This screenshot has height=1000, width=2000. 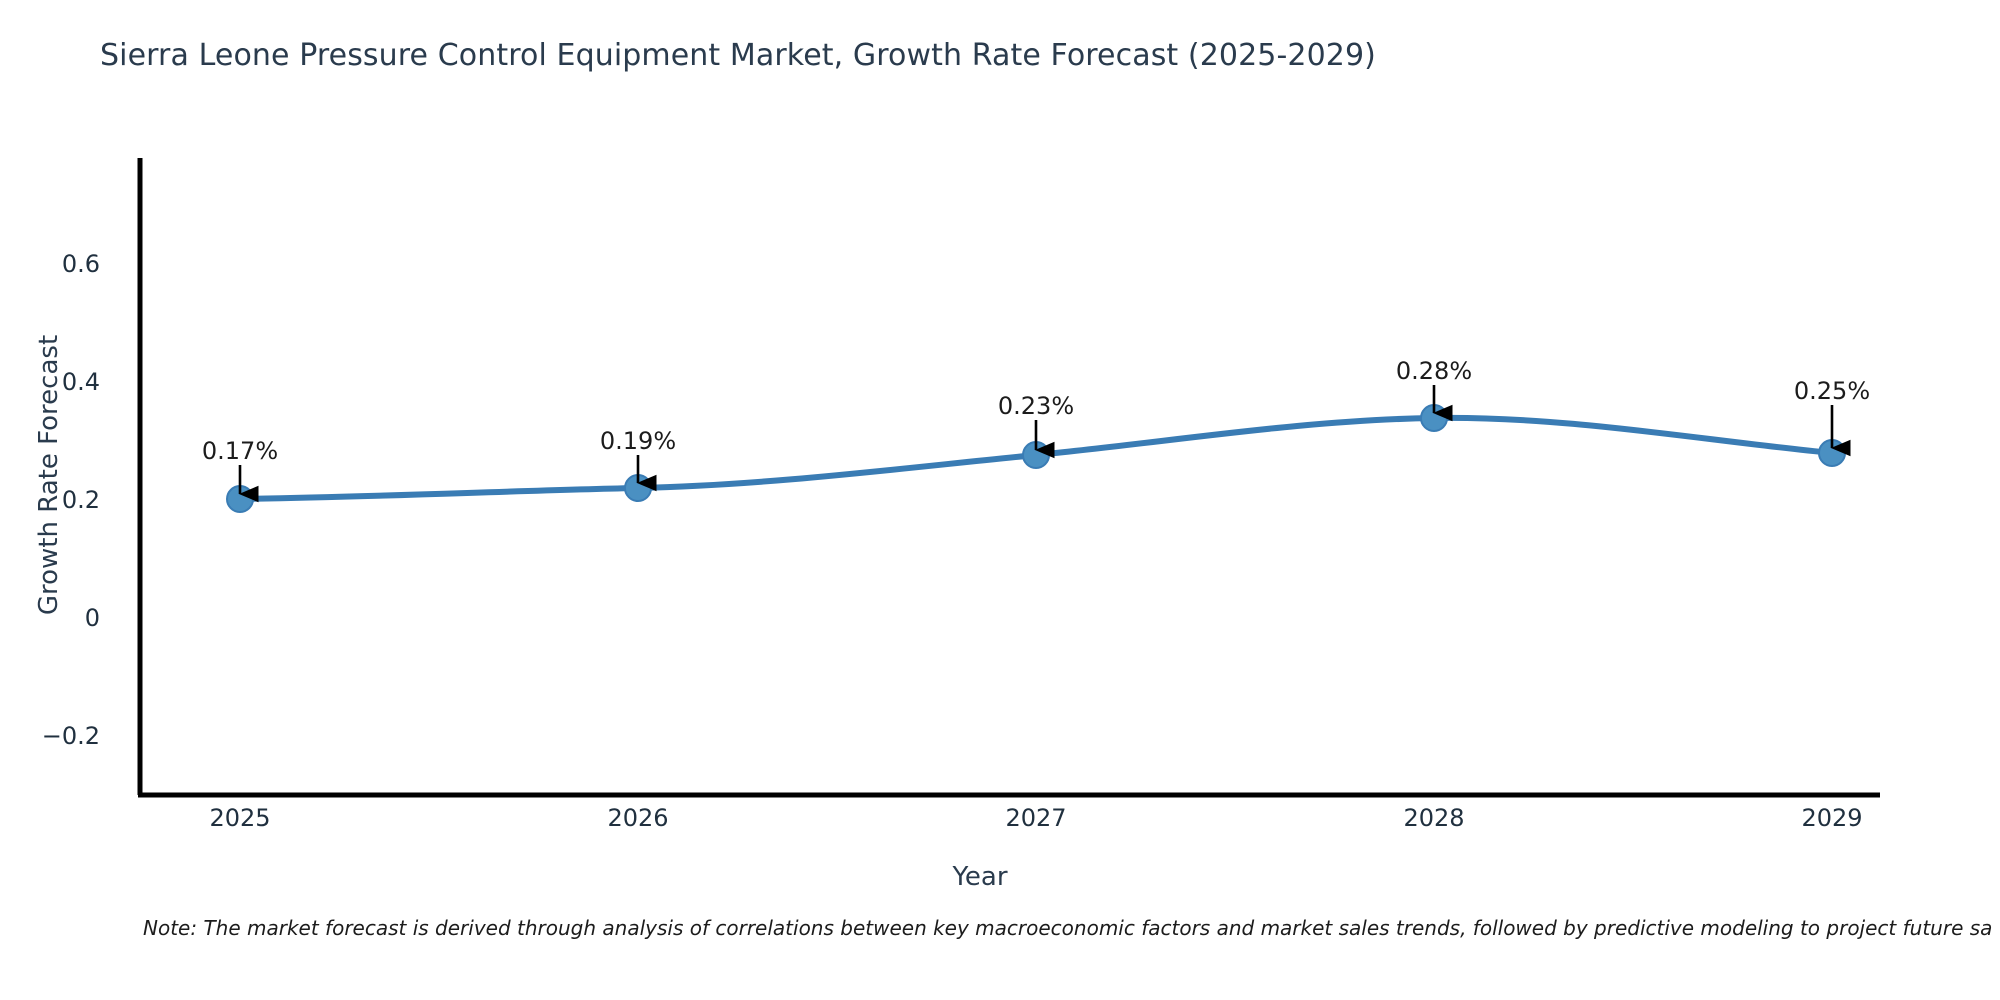 I want to click on data-label-2029: 0.25%, so click(x=1832, y=391).